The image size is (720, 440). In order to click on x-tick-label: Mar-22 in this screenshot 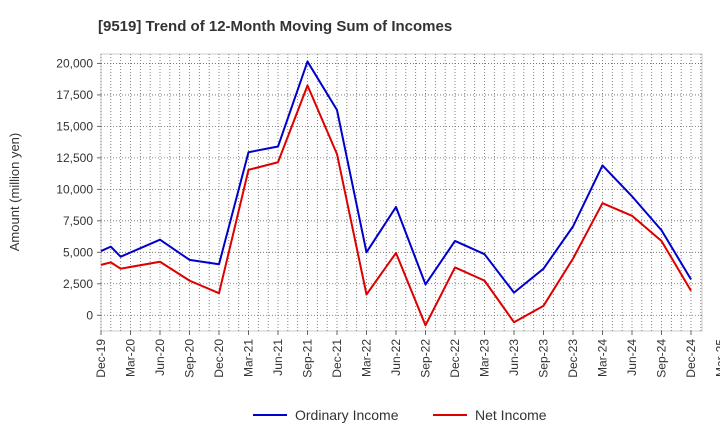, I will do `click(367, 358)`.